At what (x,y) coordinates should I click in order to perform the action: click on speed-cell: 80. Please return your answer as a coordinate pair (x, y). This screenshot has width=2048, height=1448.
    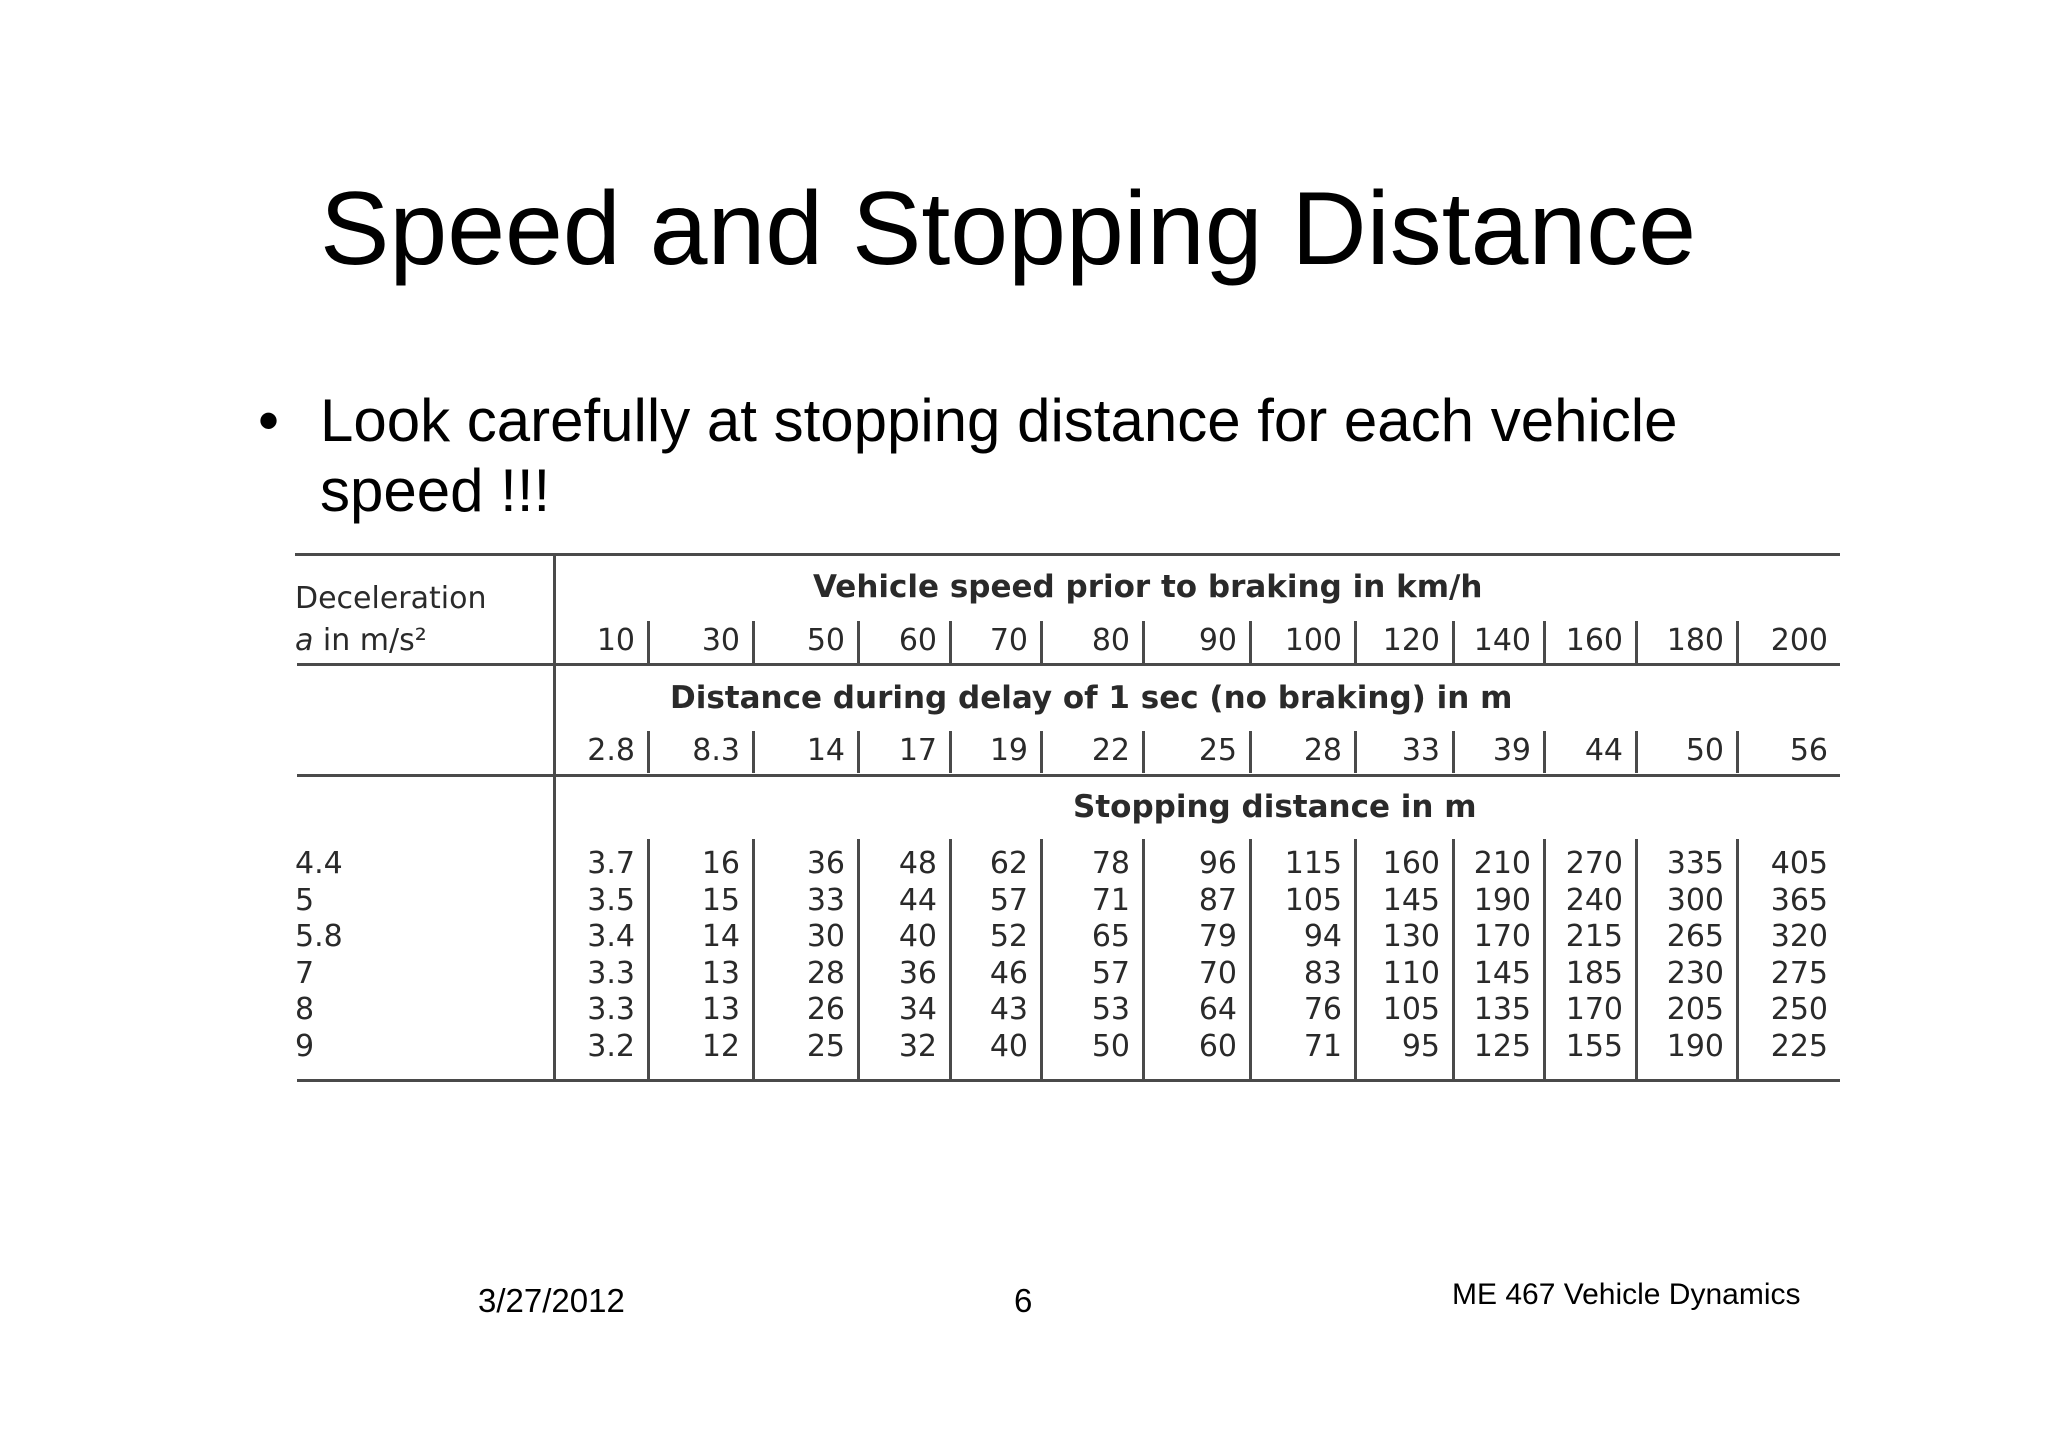
    Looking at the image, I should click on (1110, 640).